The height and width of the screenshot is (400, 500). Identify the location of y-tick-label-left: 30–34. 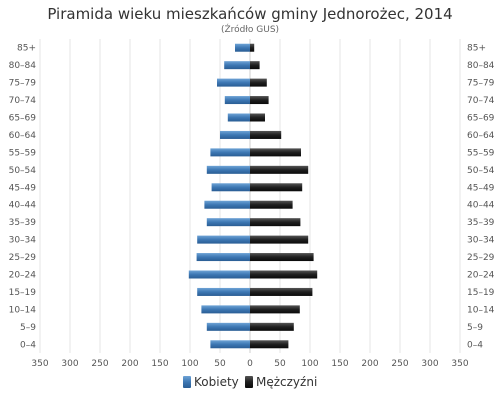
(23, 241).